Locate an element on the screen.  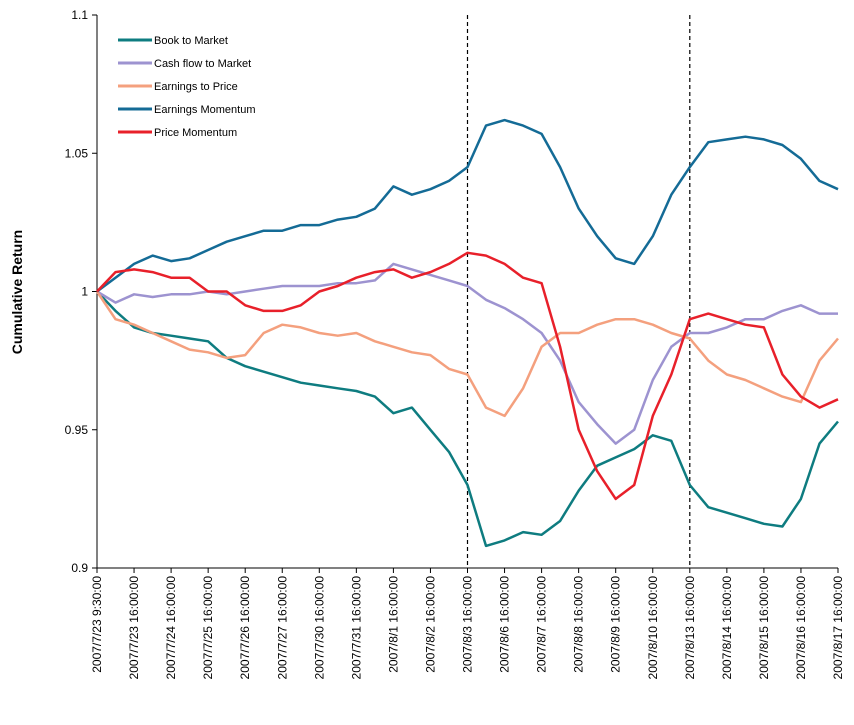
x-tick-label: 2007/7/23 9:30:00 is located at coordinates (97, 624).